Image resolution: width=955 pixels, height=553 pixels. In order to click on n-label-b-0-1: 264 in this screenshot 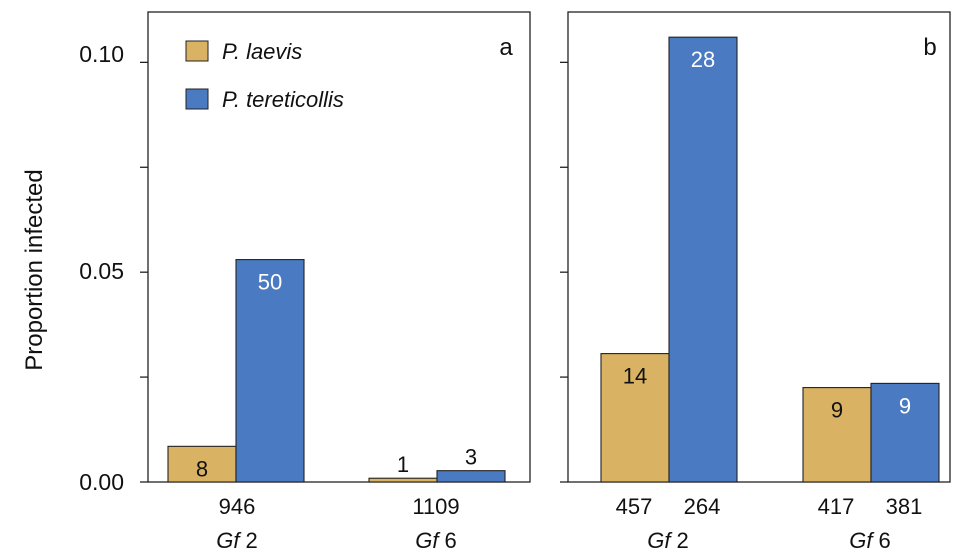, I will do `click(702, 506)`.